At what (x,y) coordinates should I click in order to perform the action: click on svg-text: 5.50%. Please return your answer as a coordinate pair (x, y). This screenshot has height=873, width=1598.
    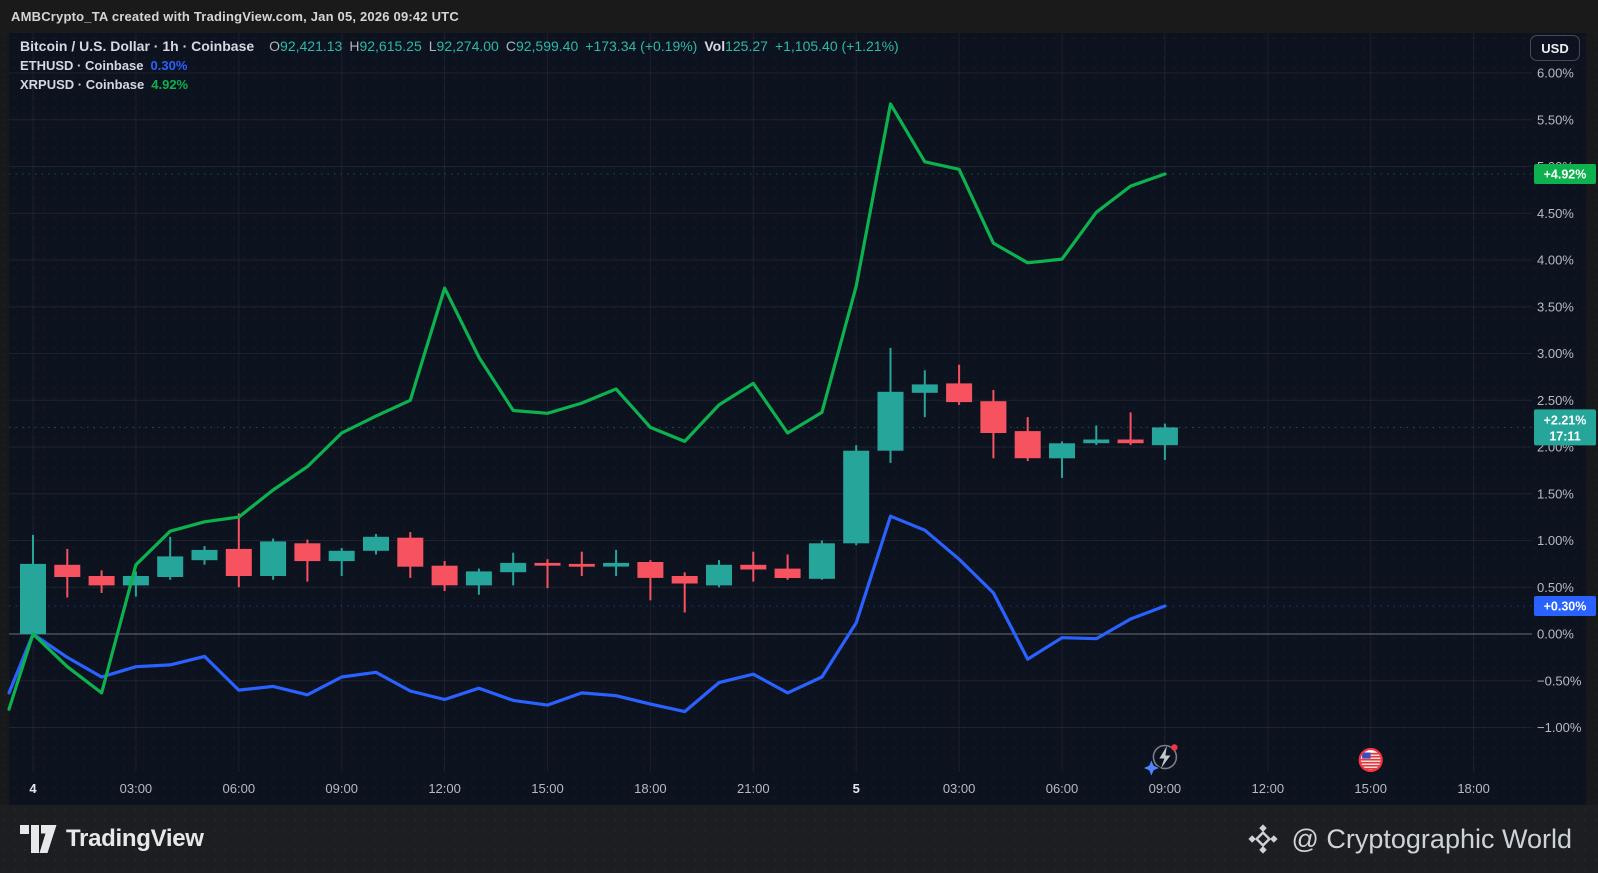
    Looking at the image, I should click on (1555, 119).